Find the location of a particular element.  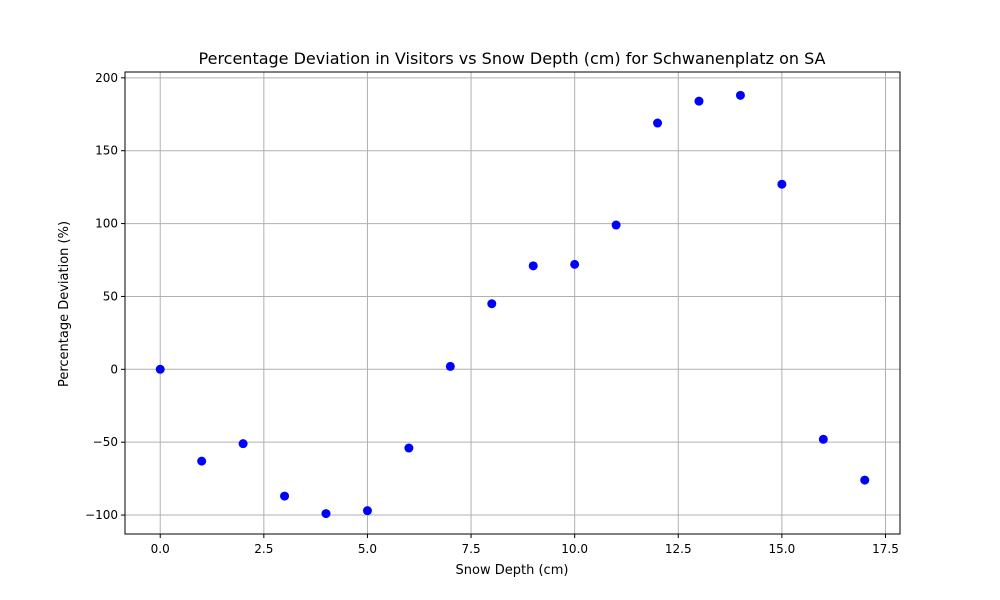

x-tick-label: 17.5 is located at coordinates (885, 549).